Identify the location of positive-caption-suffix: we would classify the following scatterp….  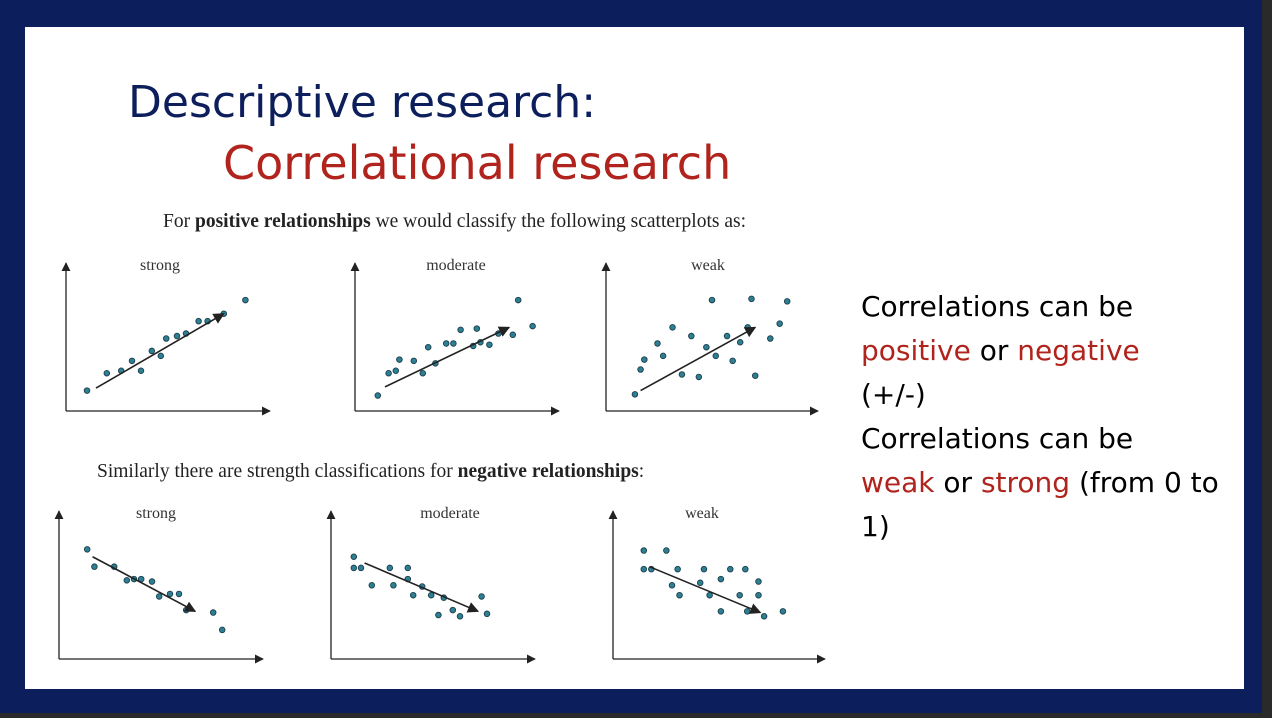
(558, 221).